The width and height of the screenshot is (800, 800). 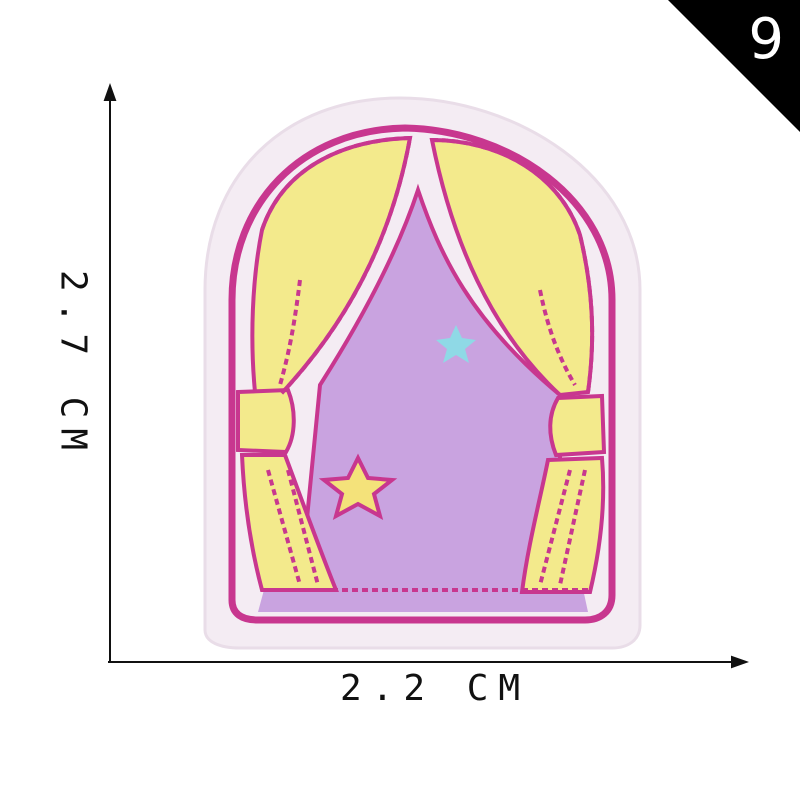 What do you see at coordinates (290, 332) in the screenshot?
I see `stitch-left-fold` at bounding box center [290, 332].